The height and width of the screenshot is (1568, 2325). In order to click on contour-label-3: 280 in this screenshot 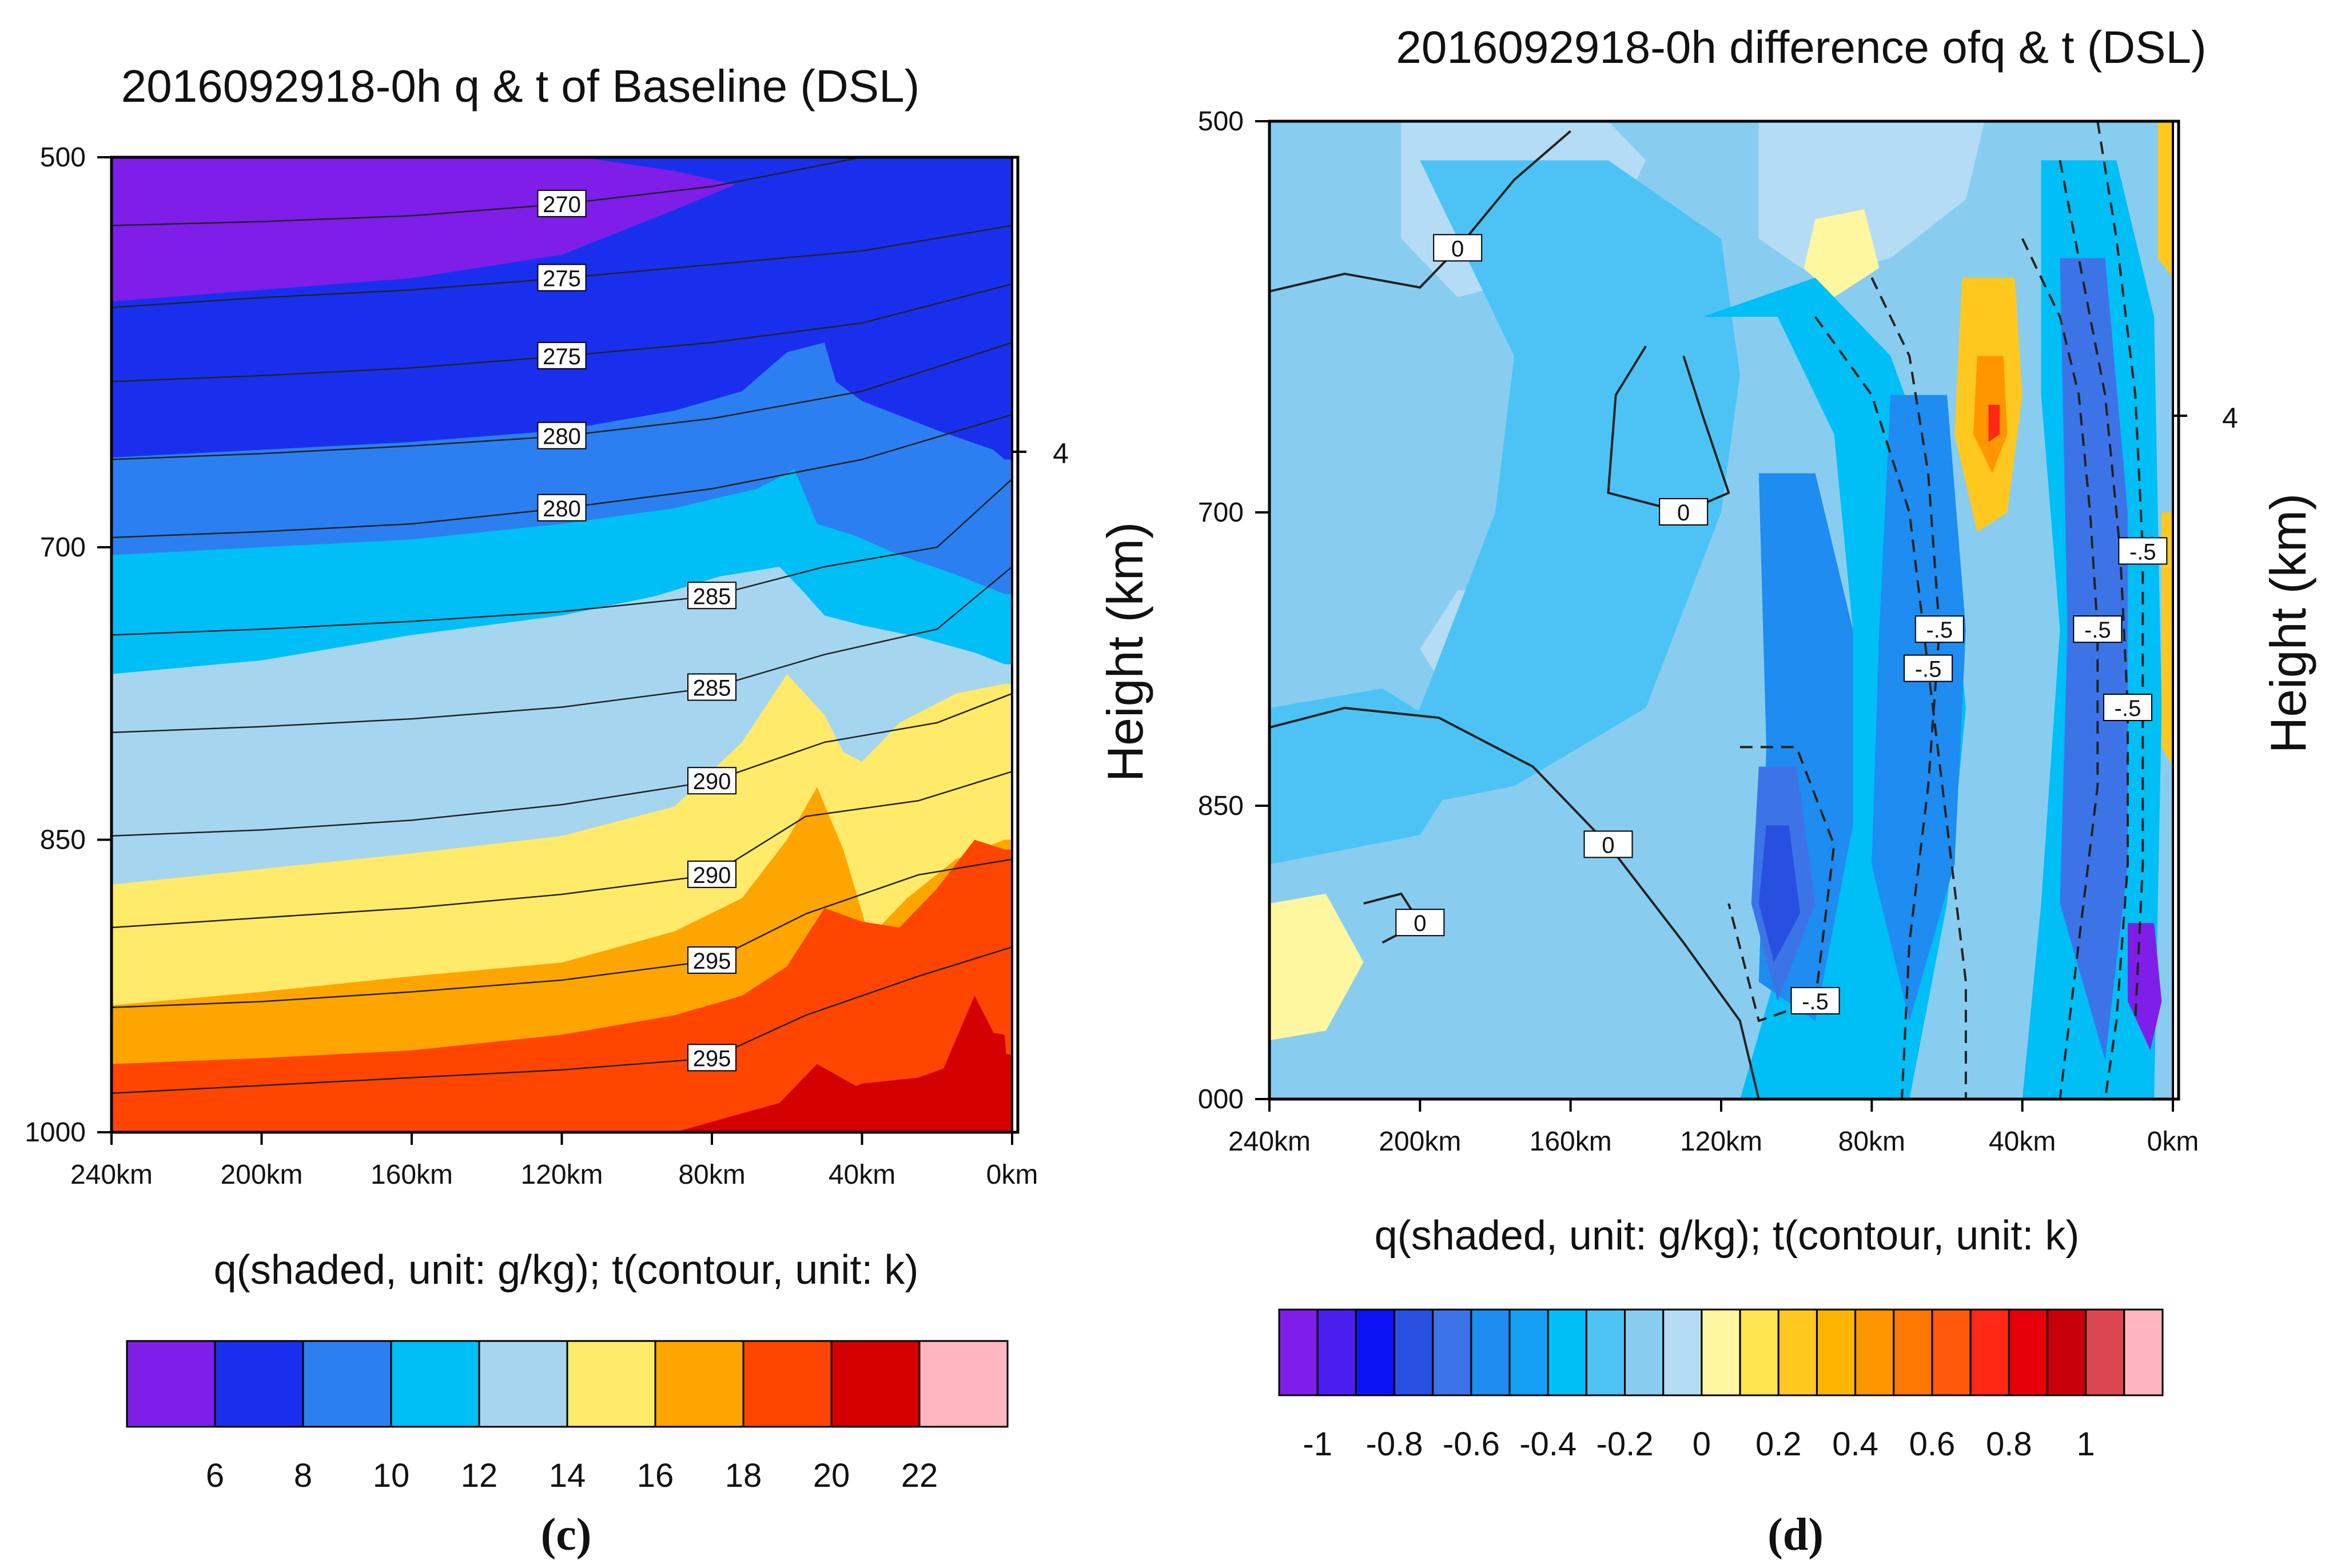, I will do `click(562, 435)`.